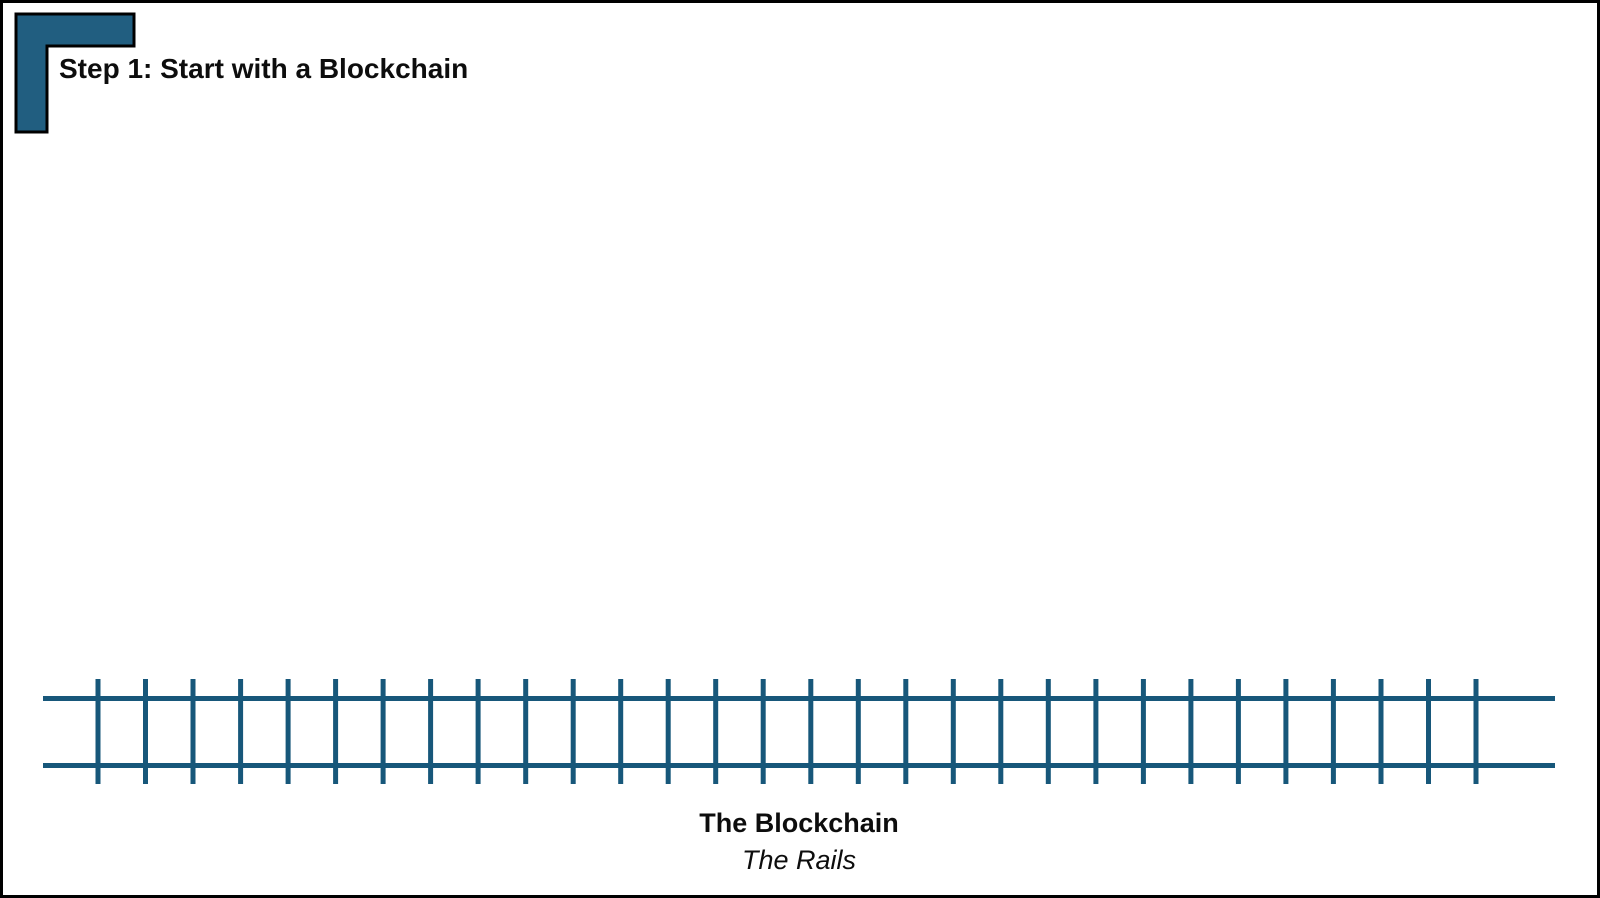 Image resolution: width=1600 pixels, height=898 pixels. I want to click on track-sublabel: The Rails, so click(799, 860).